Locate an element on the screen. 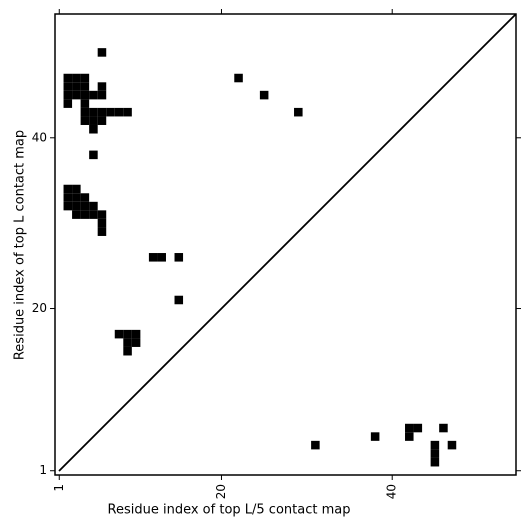  x-tick-label: 20 is located at coordinates (221, 491).